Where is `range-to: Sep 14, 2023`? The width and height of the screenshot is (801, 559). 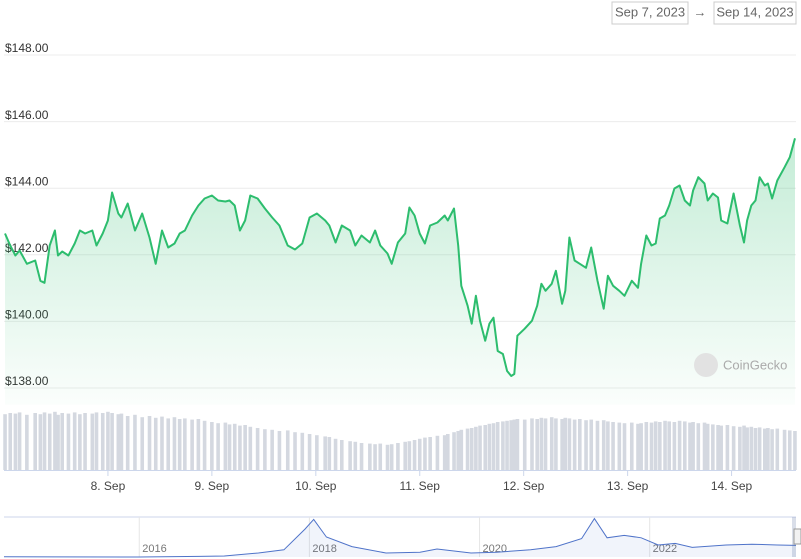
range-to: Sep 14, 2023 is located at coordinates (754, 11).